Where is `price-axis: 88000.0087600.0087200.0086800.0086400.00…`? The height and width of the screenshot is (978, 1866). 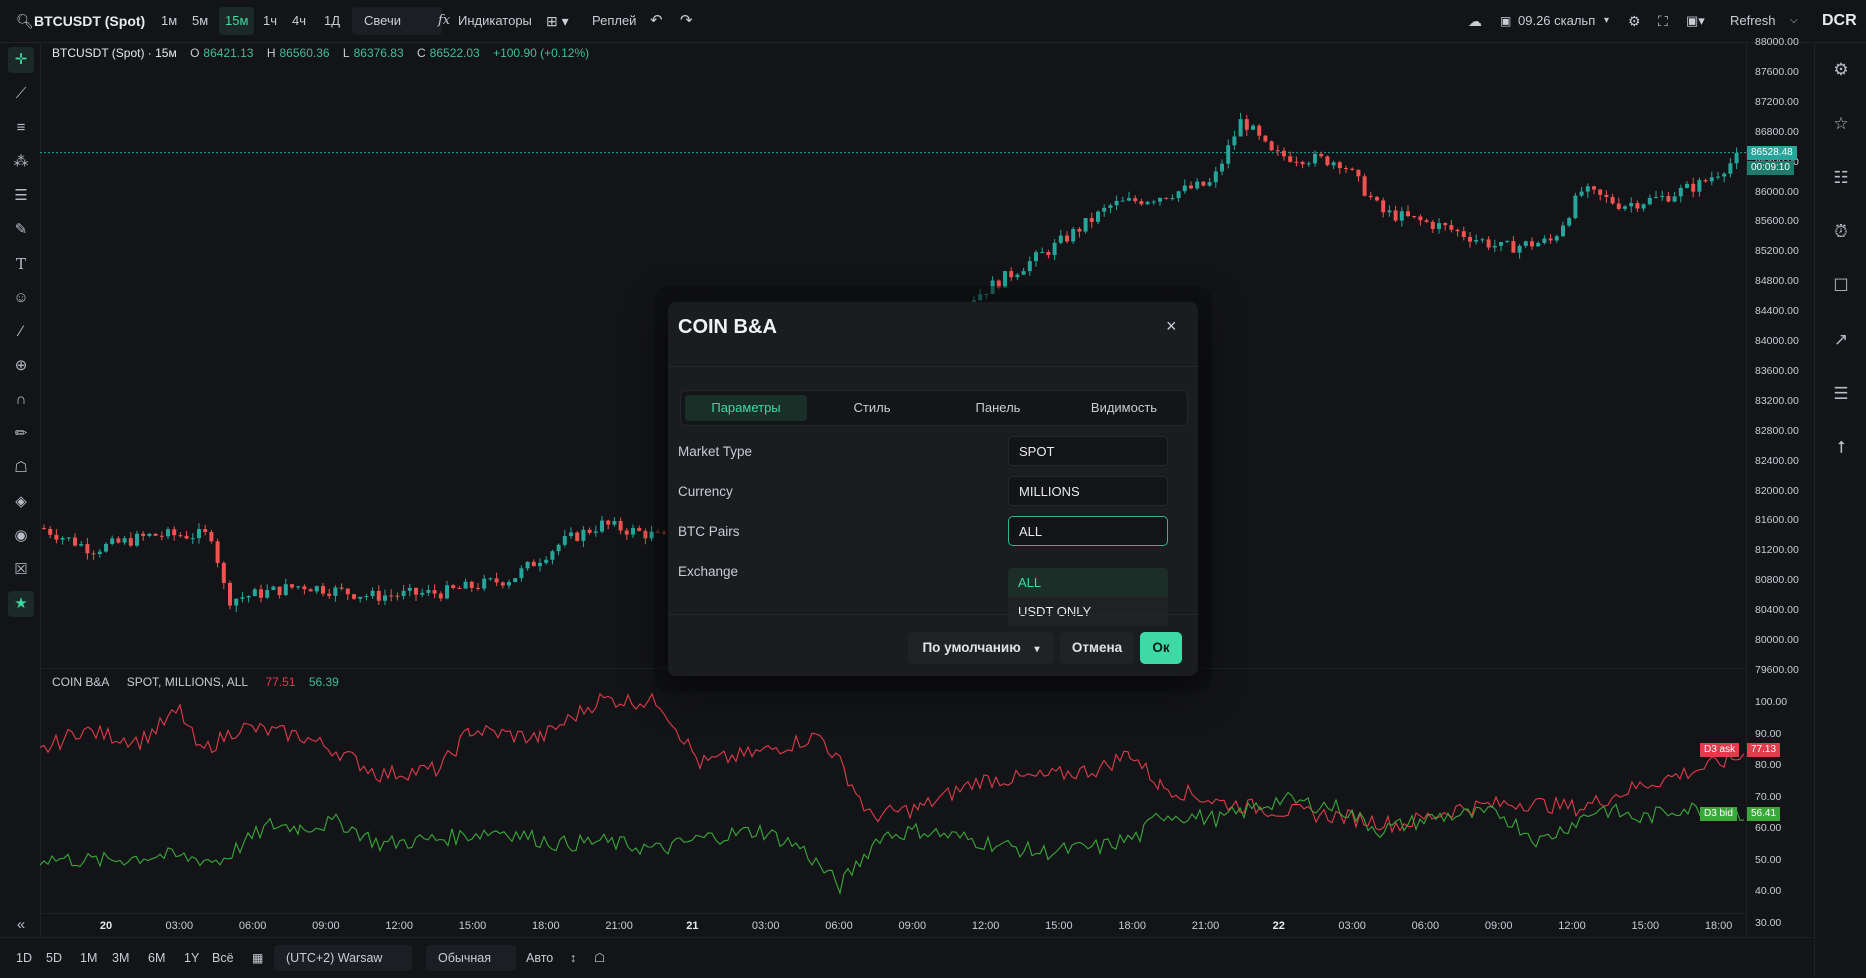 price-axis: 88000.0087600.0087200.0086800.0086400.00… is located at coordinates (1780, 486).